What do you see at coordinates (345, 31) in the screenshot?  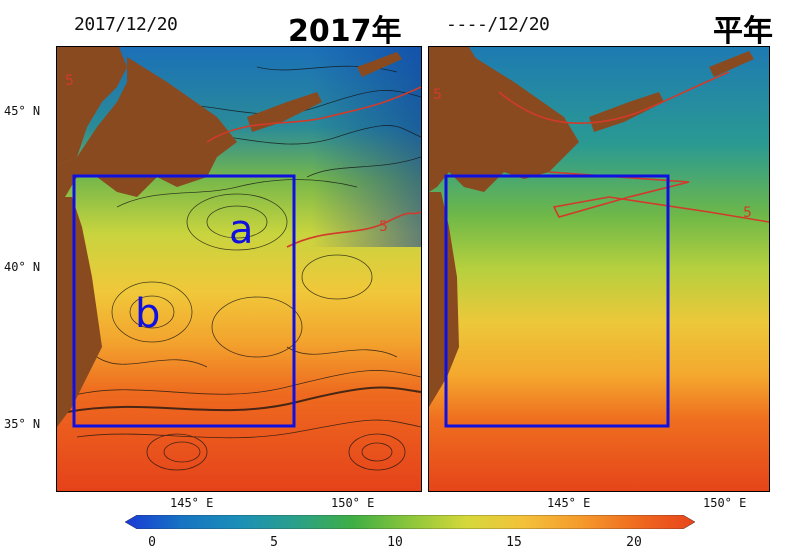 I see `left-title: 2017年` at bounding box center [345, 31].